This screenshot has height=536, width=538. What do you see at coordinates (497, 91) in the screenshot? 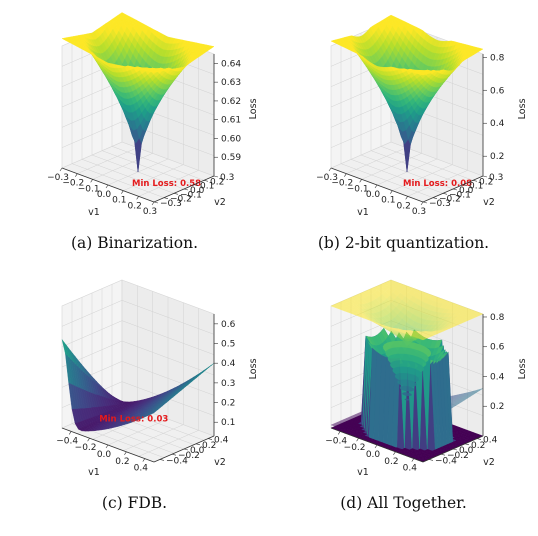
I see `z-tick-label: 0.6` at bounding box center [497, 91].